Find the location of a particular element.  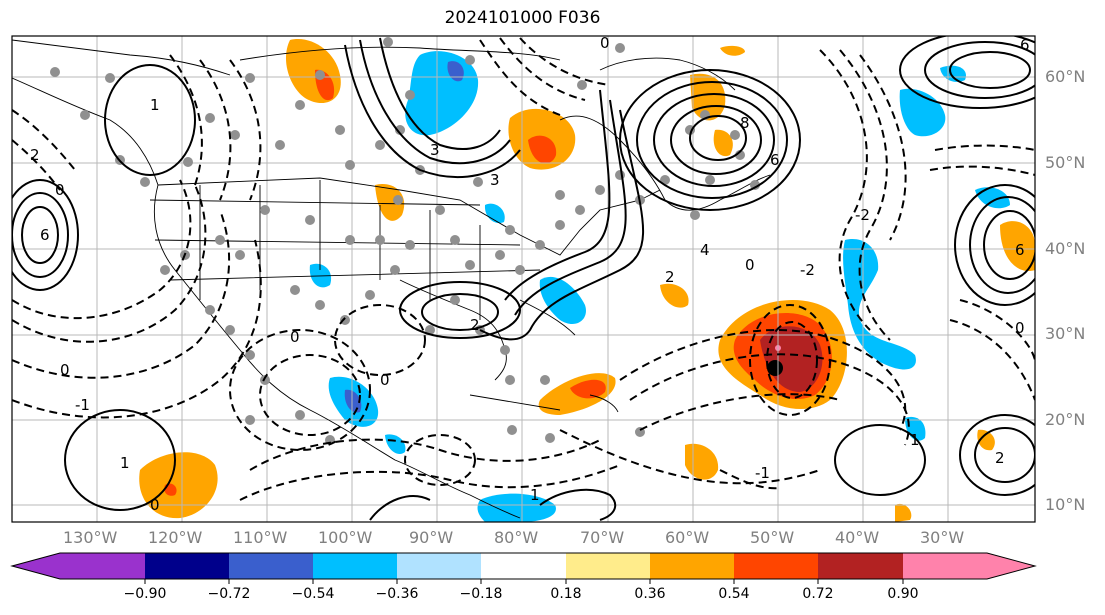

lon-label: 100°W is located at coordinates (345, 537).